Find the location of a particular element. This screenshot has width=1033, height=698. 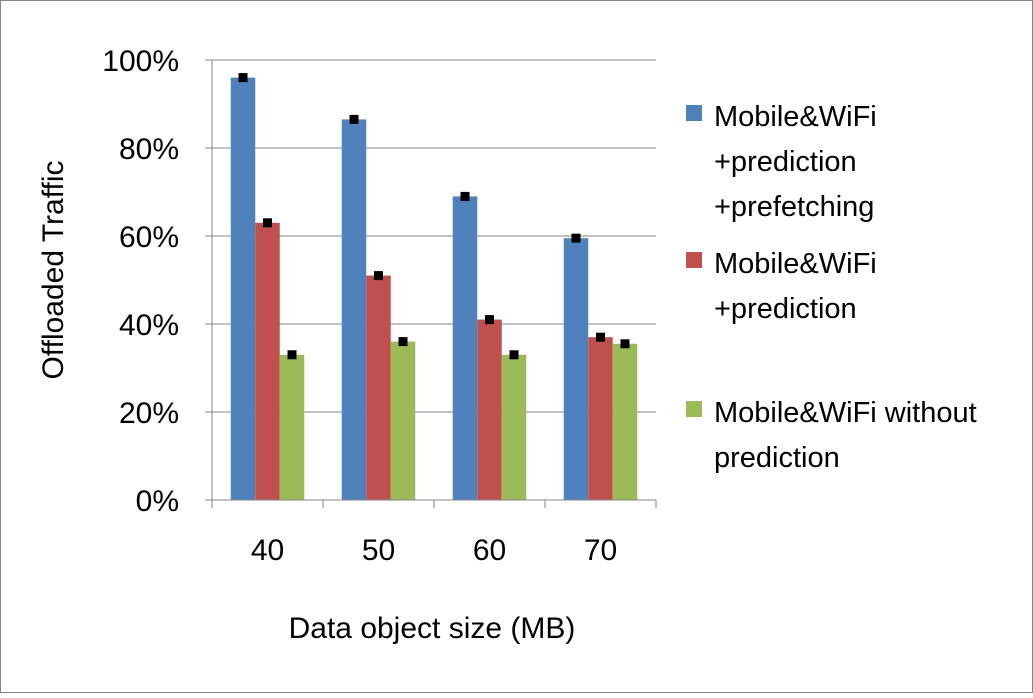

y-tick-label: 100% is located at coordinates (140, 61).